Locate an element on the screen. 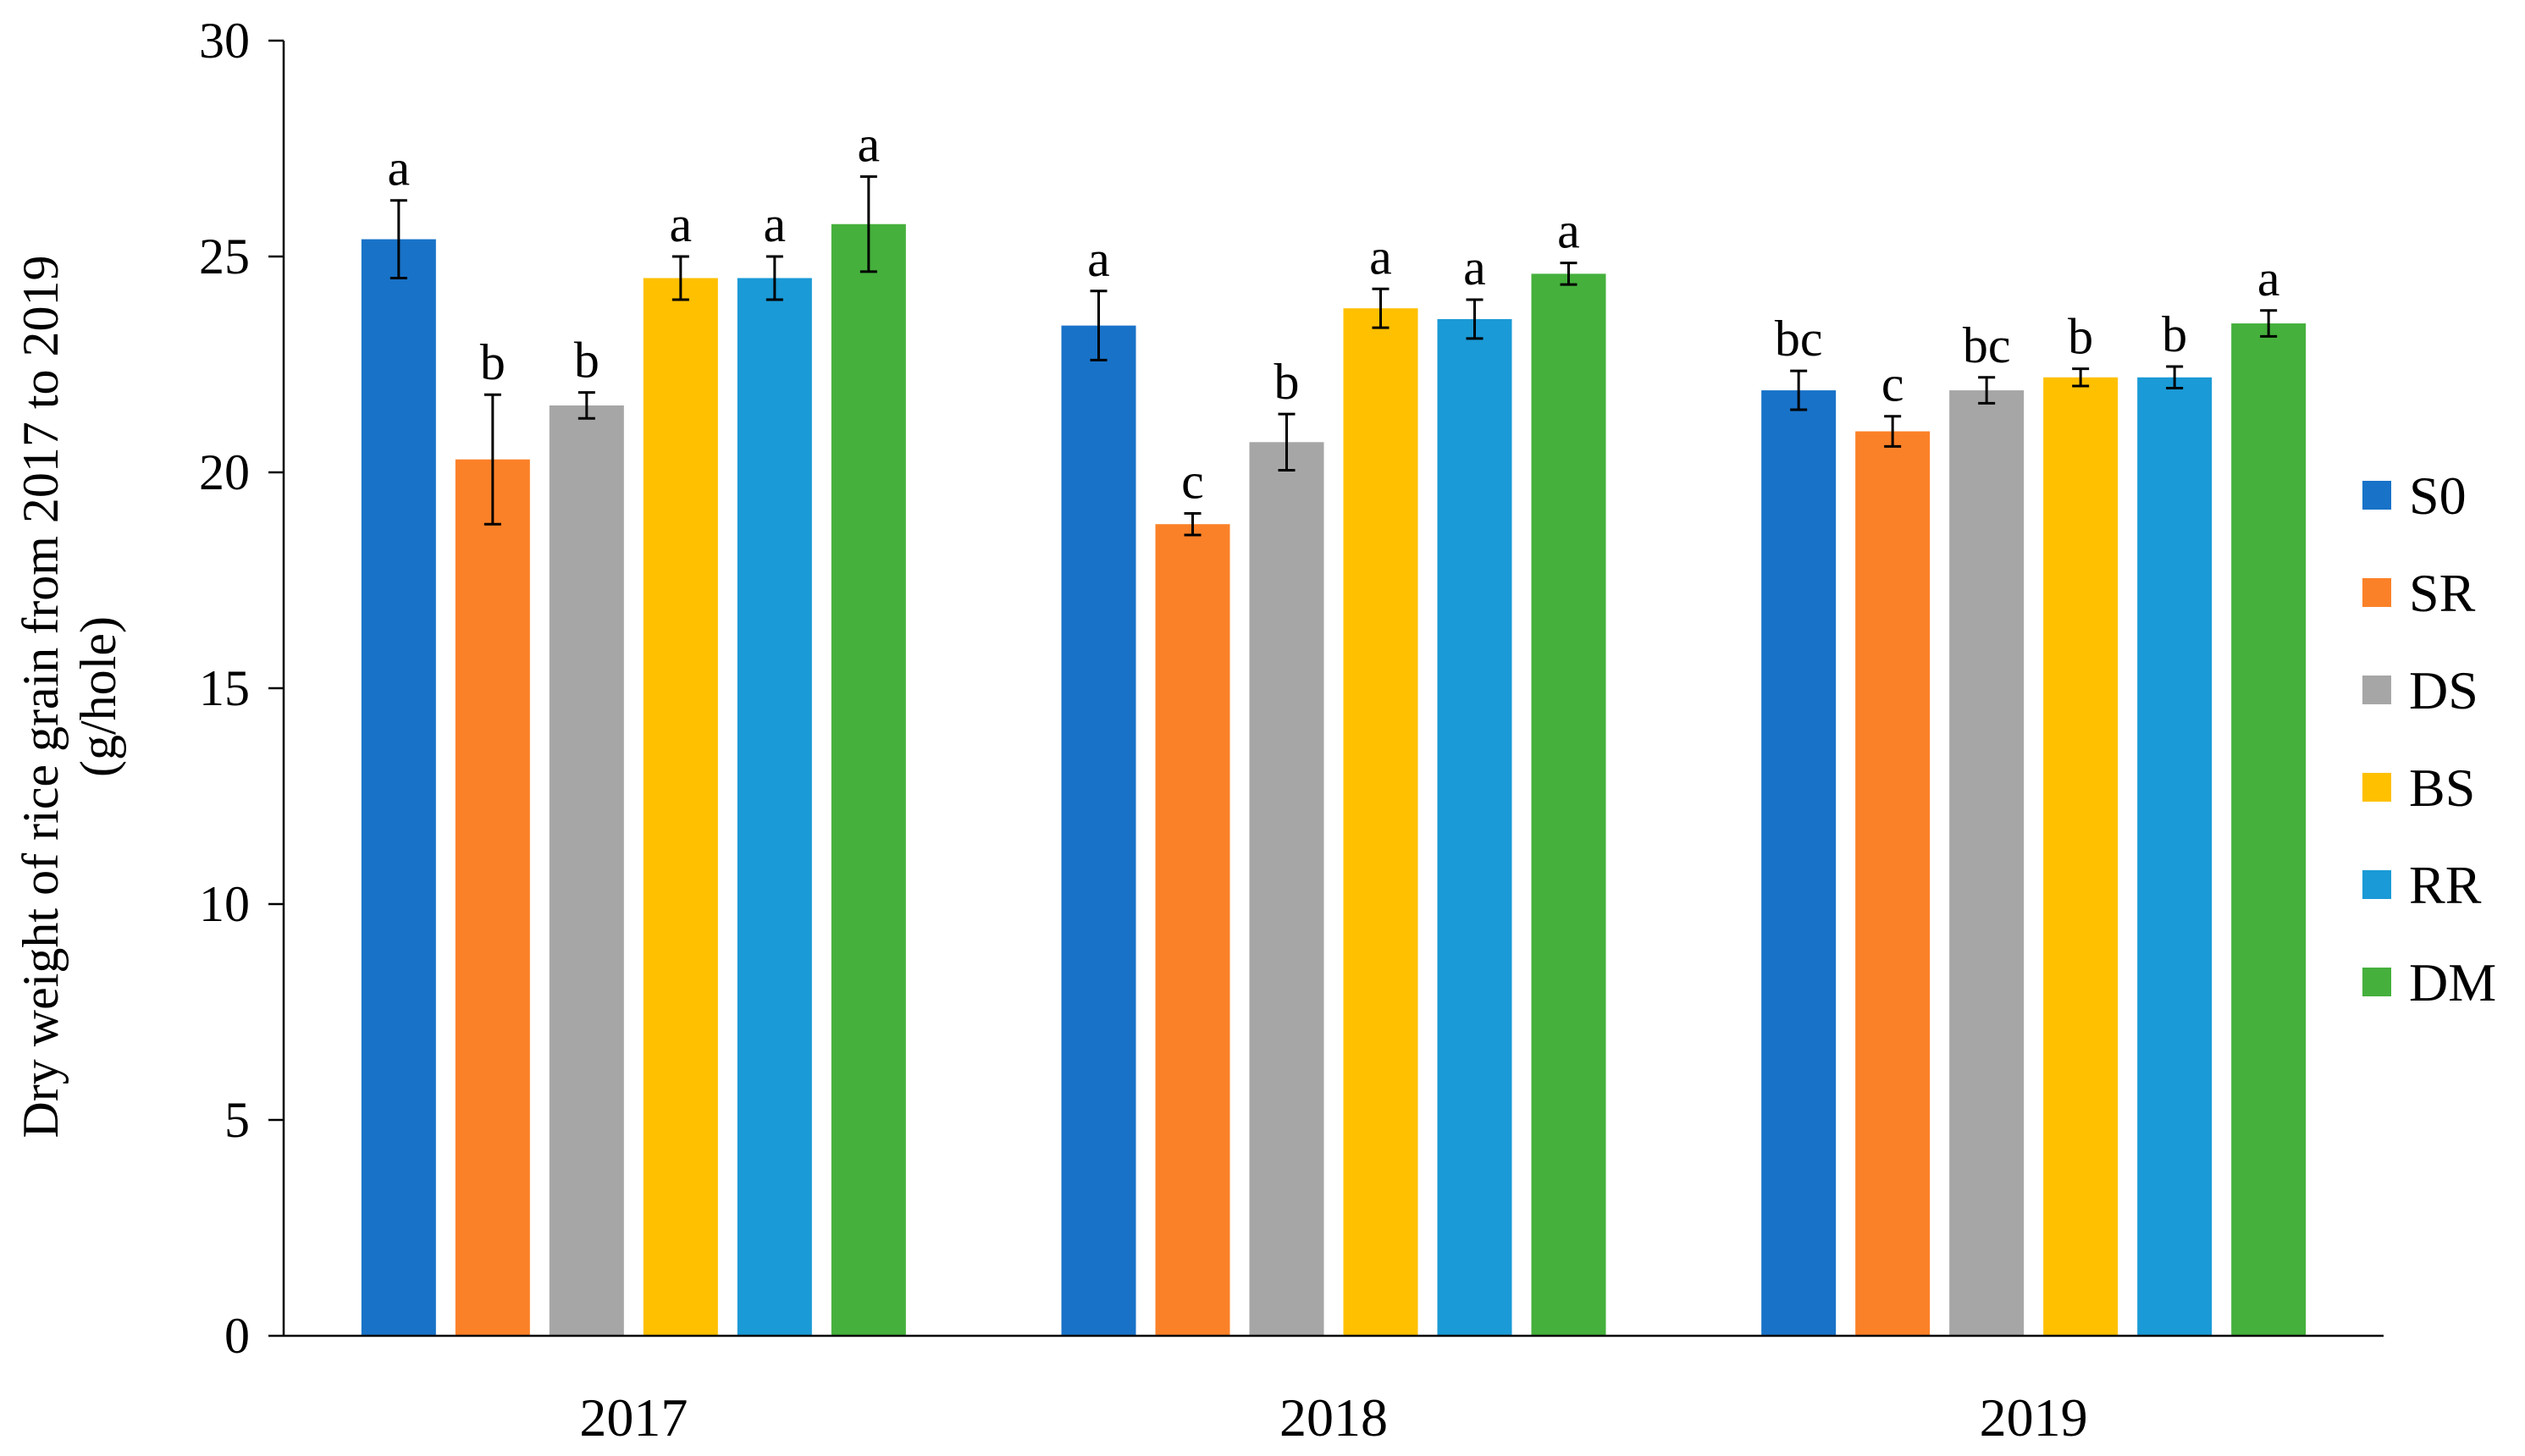  legend-label-sr: SR is located at coordinates (2442, 593).